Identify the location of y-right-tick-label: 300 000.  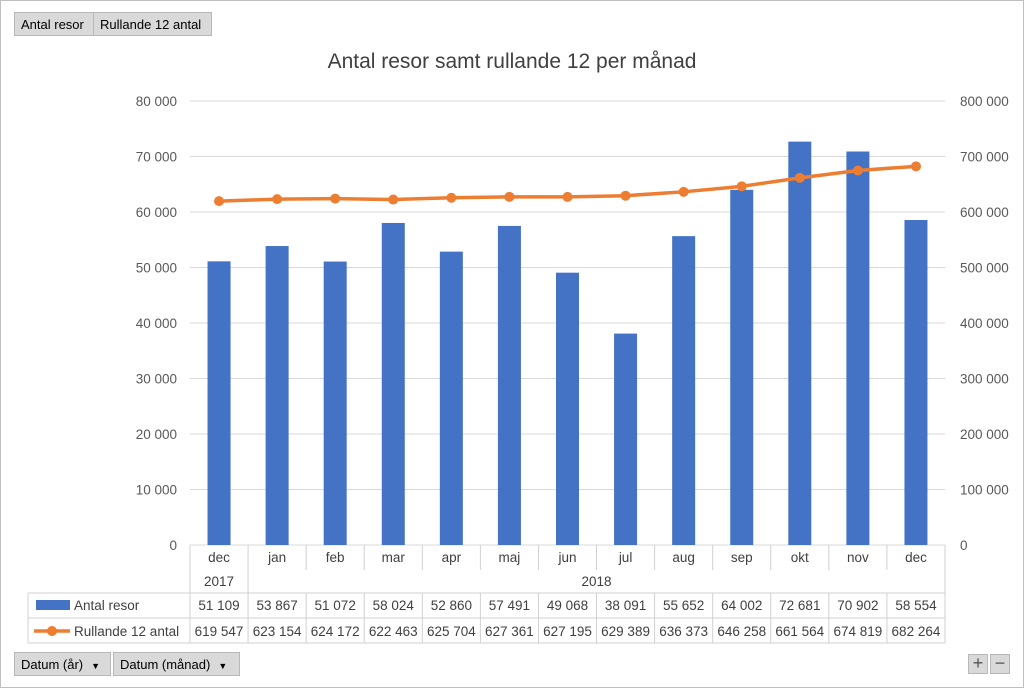
(984, 379).